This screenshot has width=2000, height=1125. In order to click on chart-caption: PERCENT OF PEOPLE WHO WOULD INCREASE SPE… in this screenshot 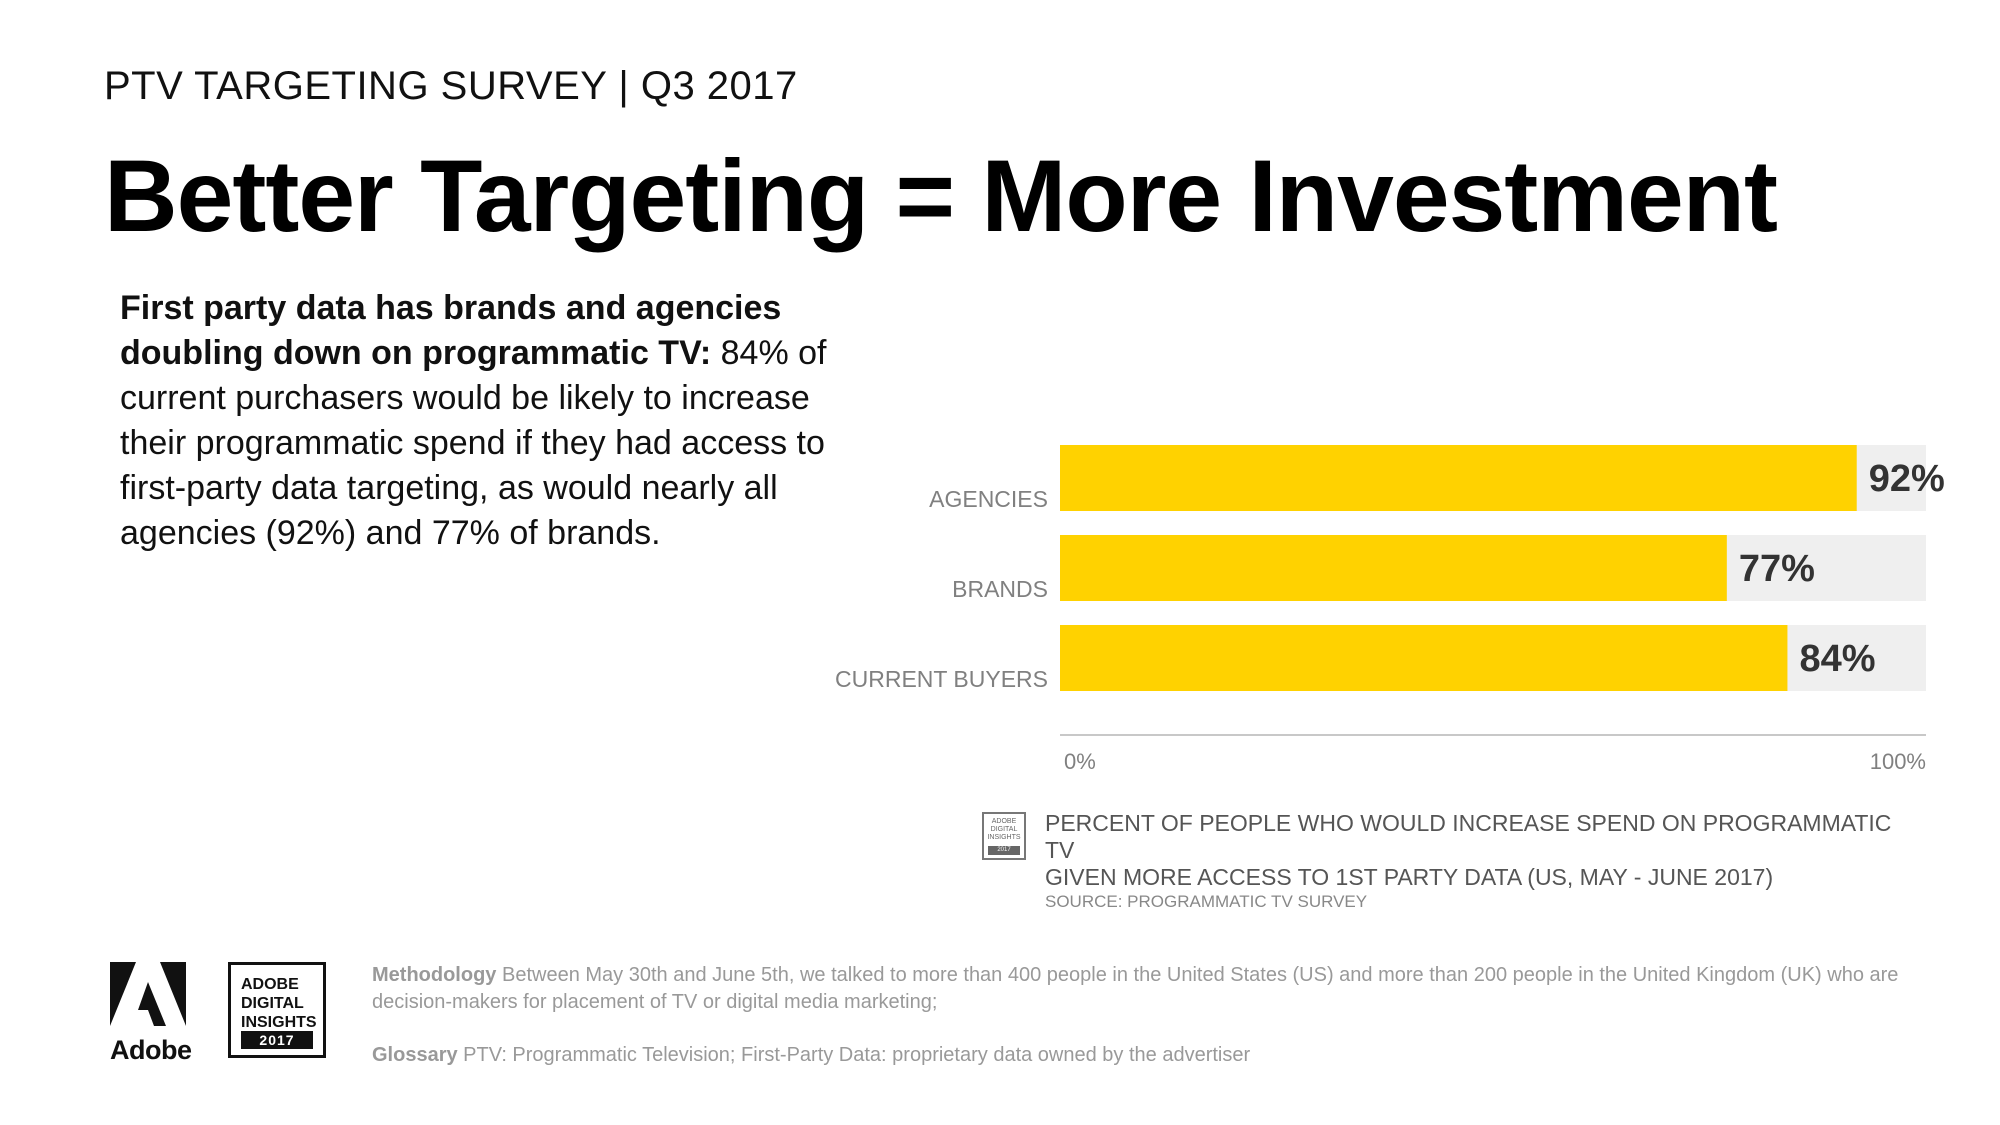, I will do `click(1475, 861)`.